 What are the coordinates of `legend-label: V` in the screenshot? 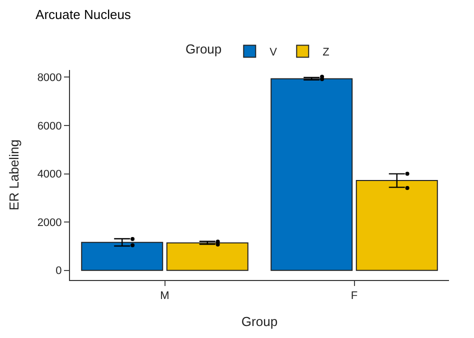 It's located at (274, 52).